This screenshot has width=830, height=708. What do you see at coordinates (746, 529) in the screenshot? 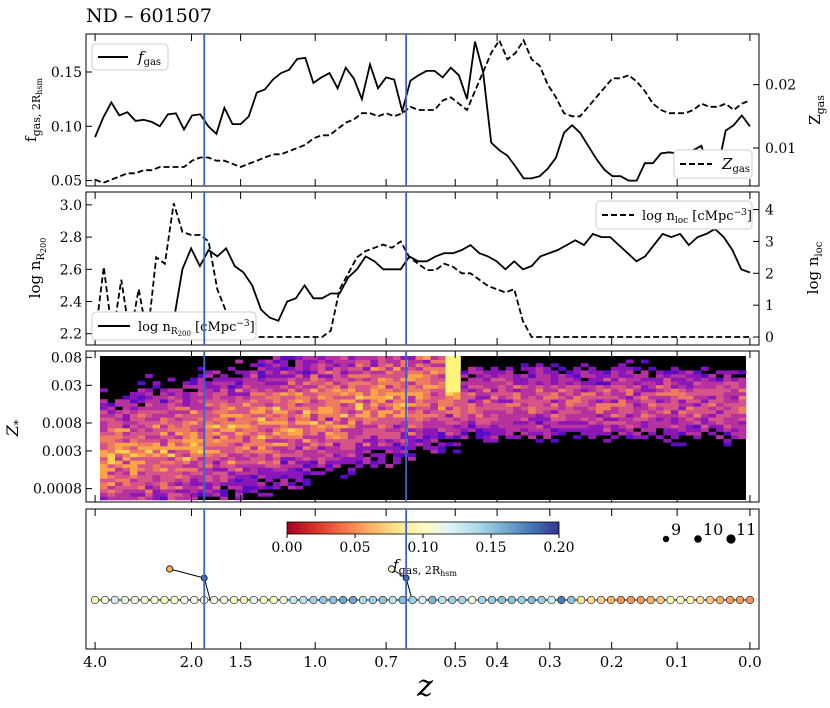
I see `size-legend-label: 11` at bounding box center [746, 529].